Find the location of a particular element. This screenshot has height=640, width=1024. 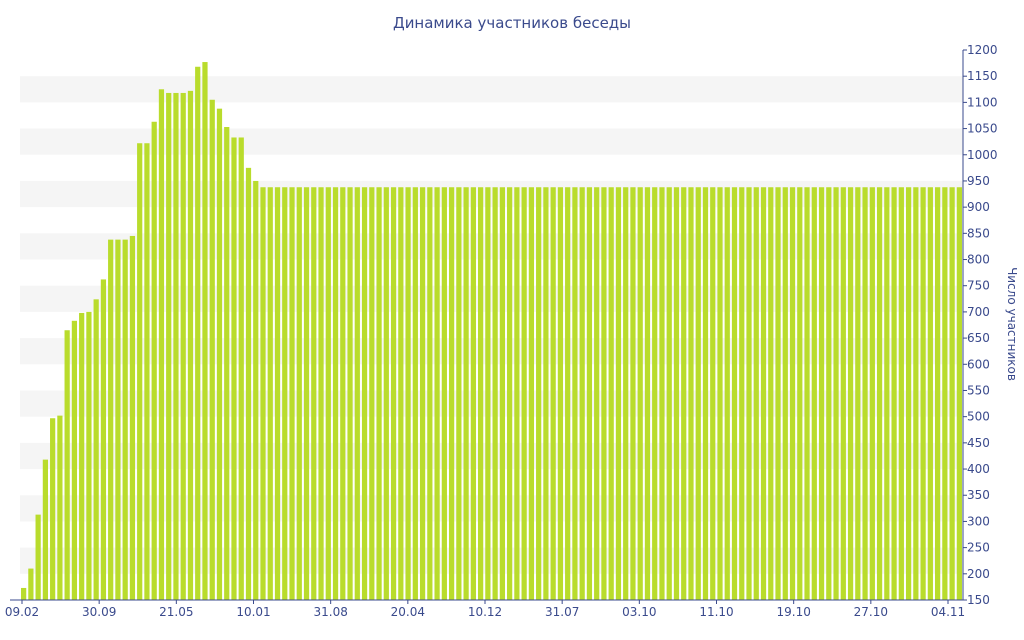

y-tick-label: 1200 is located at coordinates (982, 50).